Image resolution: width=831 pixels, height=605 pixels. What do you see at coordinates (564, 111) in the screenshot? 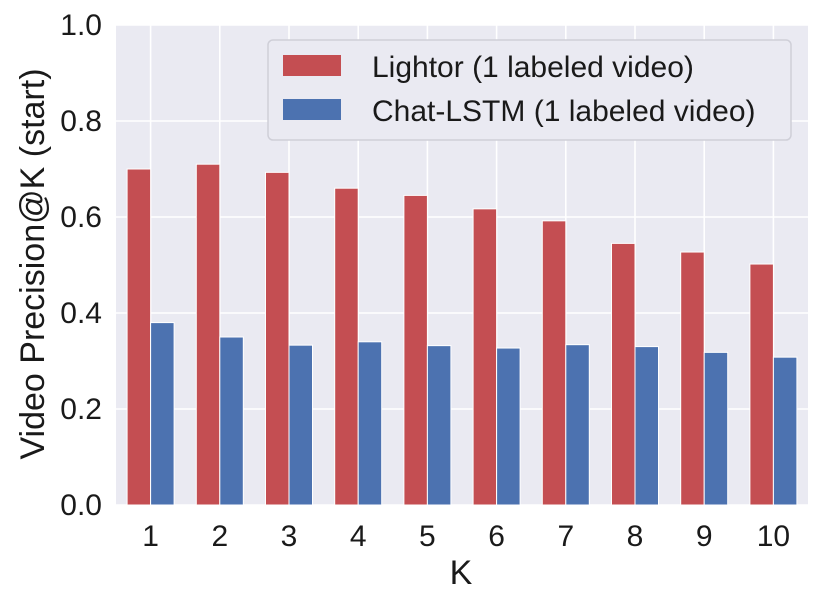
I see `legend-label-chat-lstm: Chat-LSTM (1 labeled video)` at bounding box center [564, 111].